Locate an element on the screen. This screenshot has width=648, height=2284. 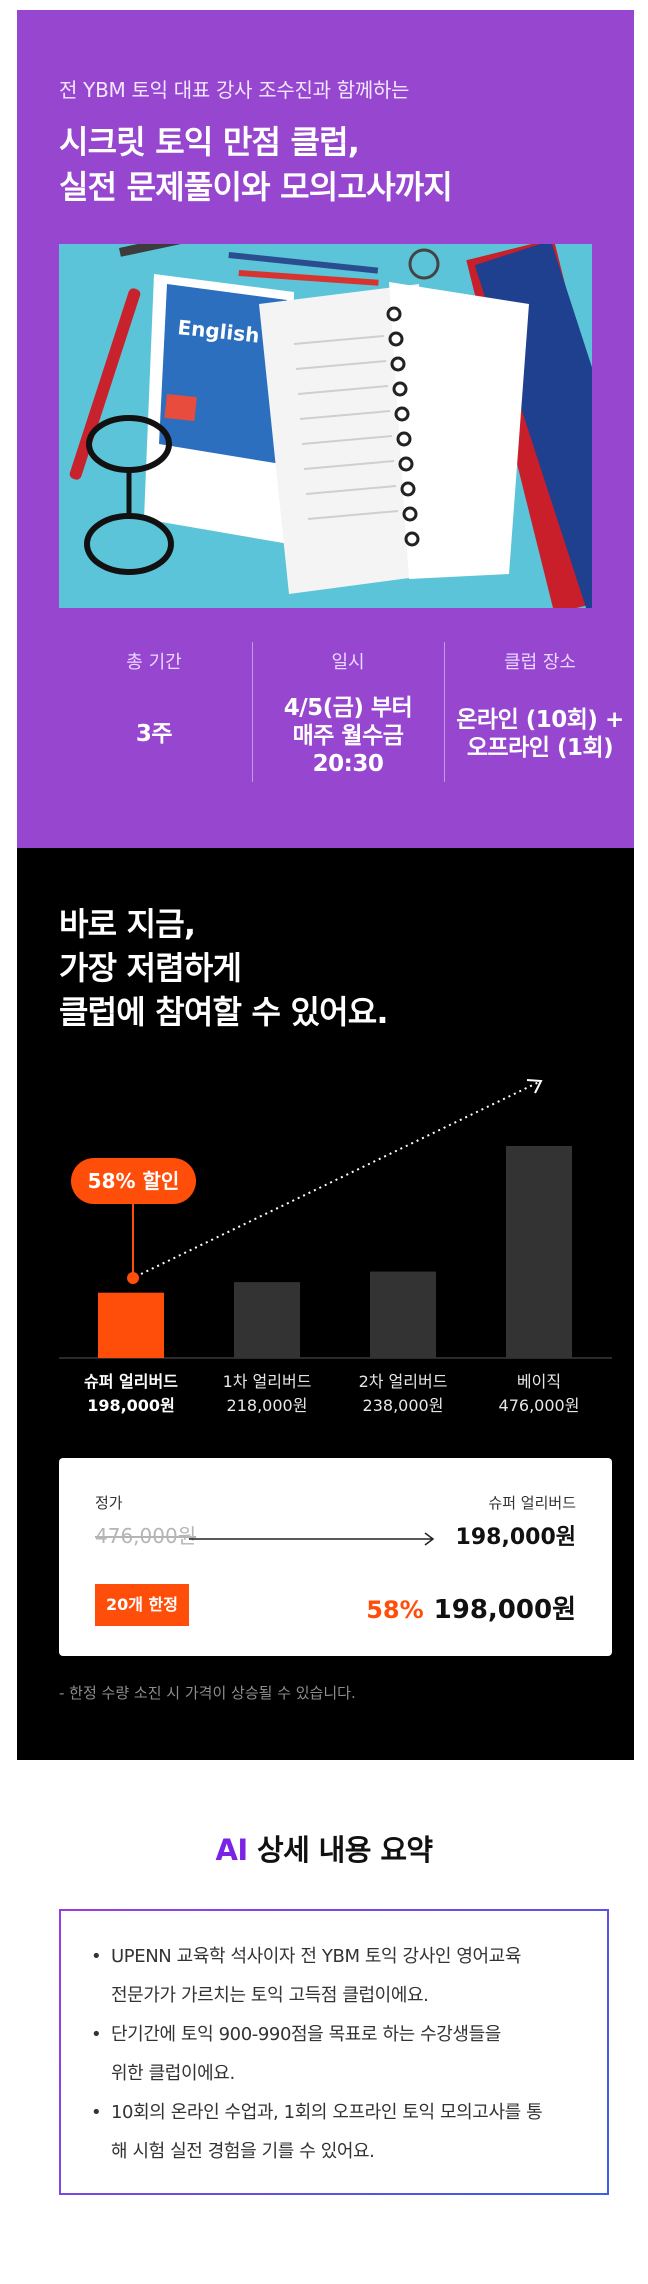
pricing-title-line: 클럽에 참여할 수 있어요. is located at coordinates (224, 1012).